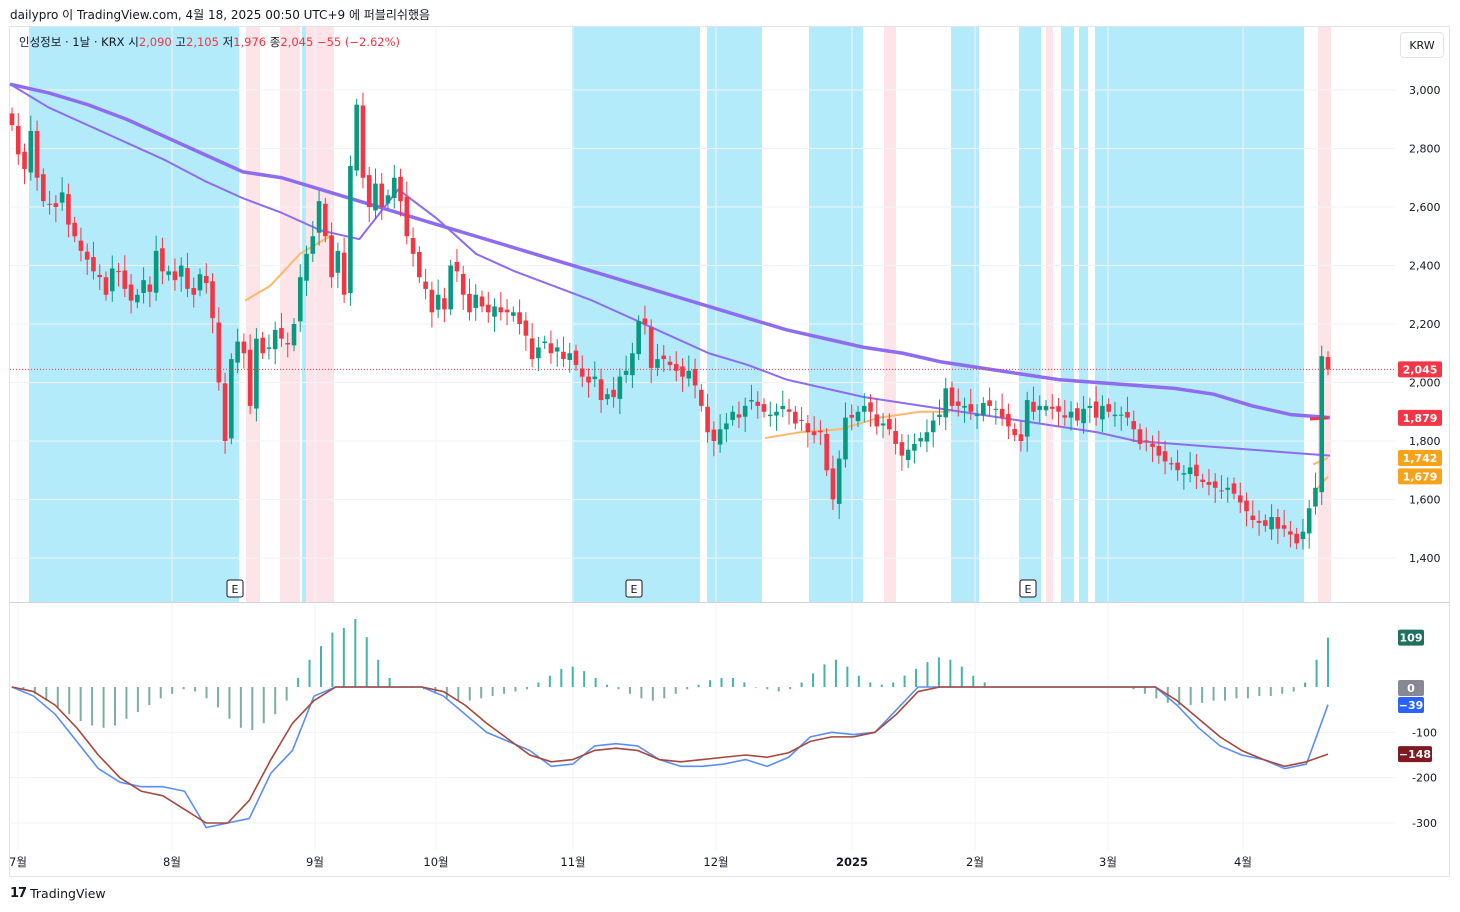 Image resolution: width=1460 pixels, height=912 pixels. What do you see at coordinates (435, 862) in the screenshot?
I see `time-axis-label: 10월` at bounding box center [435, 862].